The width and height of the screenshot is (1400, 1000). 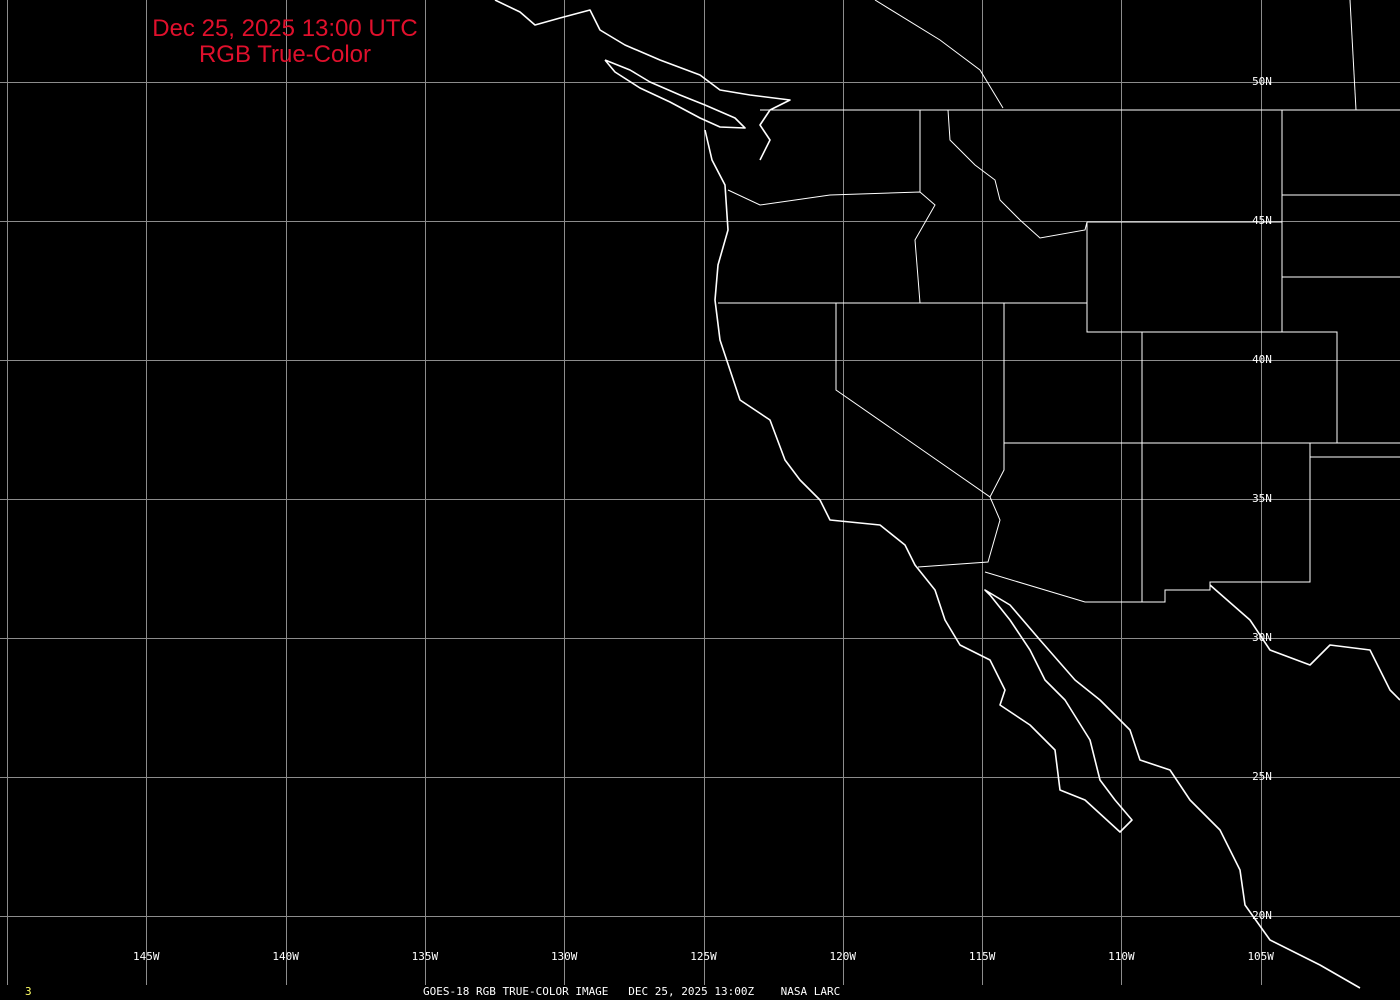 I want to click on latitude-label: 20N, so click(x=1262, y=915).